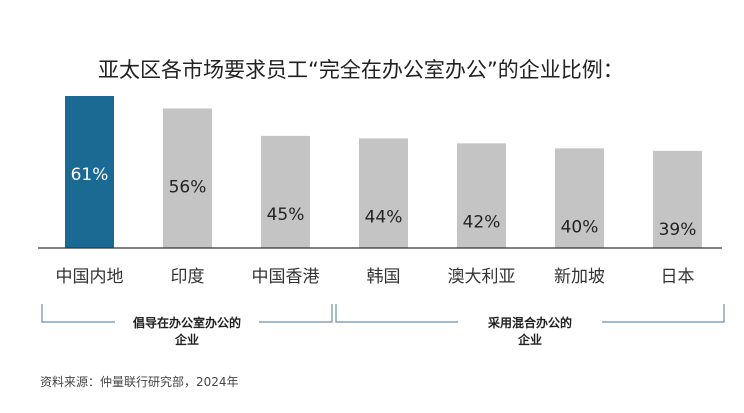 The width and height of the screenshot is (744, 413). Describe the element at coordinates (188, 187) in the screenshot. I see `value-label-2: 56%` at that location.